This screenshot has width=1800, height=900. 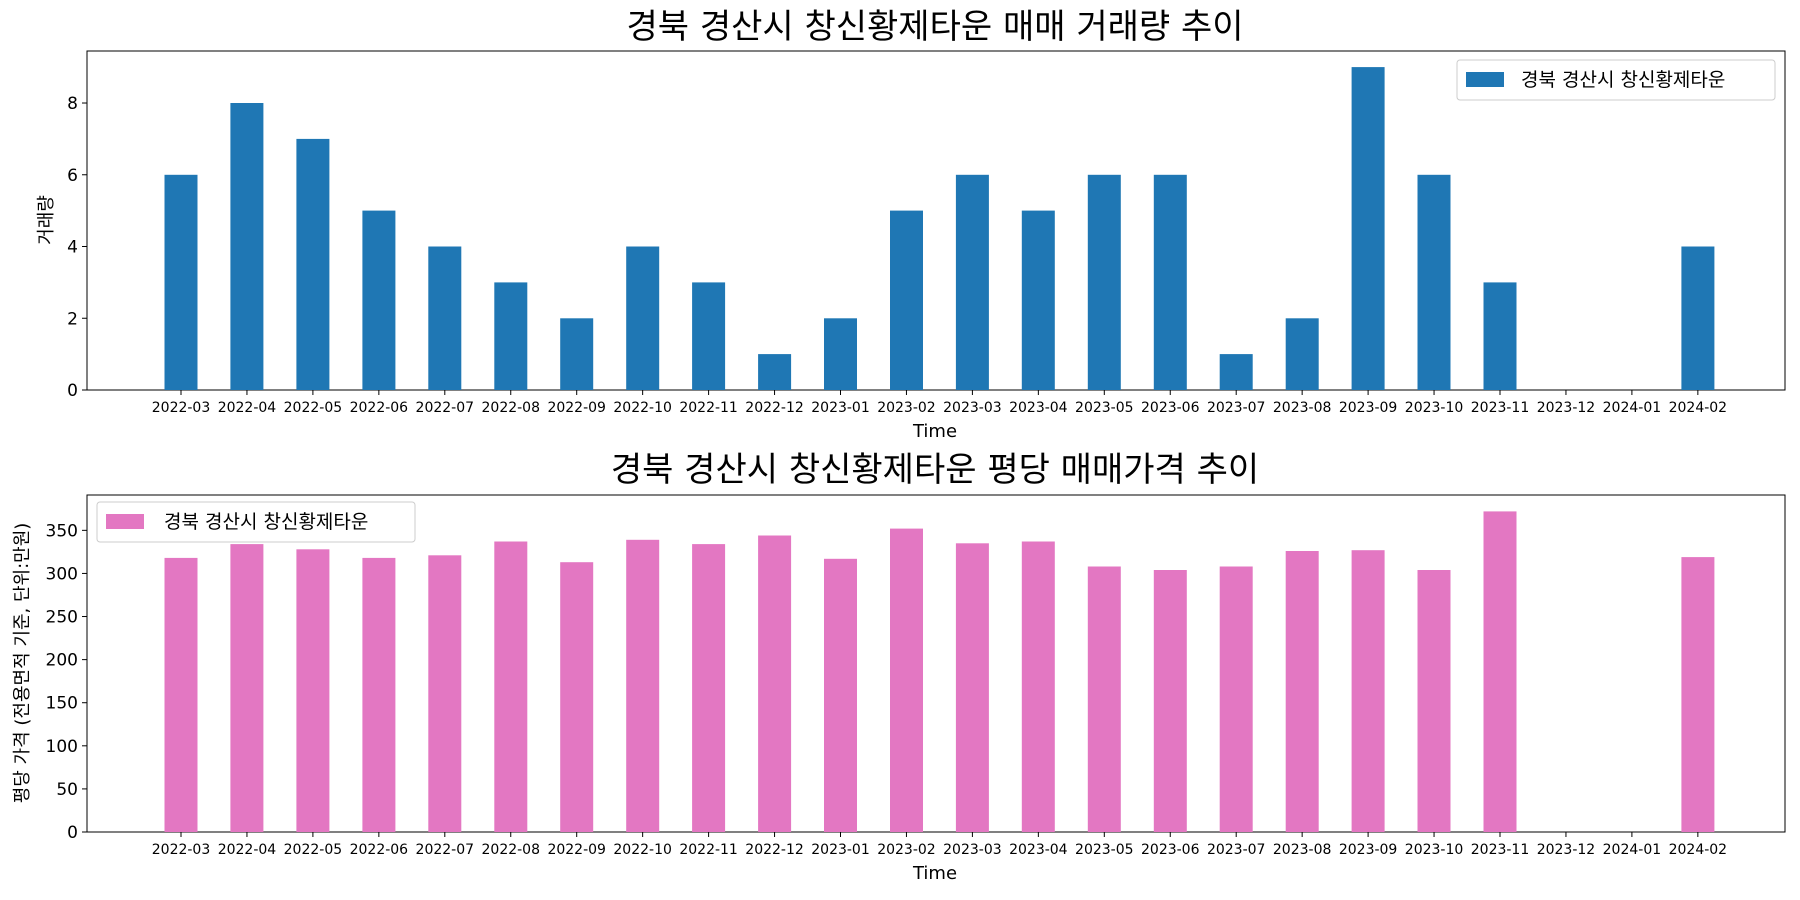 I want to click on y-tick-label: 100, so click(x=62, y=747).